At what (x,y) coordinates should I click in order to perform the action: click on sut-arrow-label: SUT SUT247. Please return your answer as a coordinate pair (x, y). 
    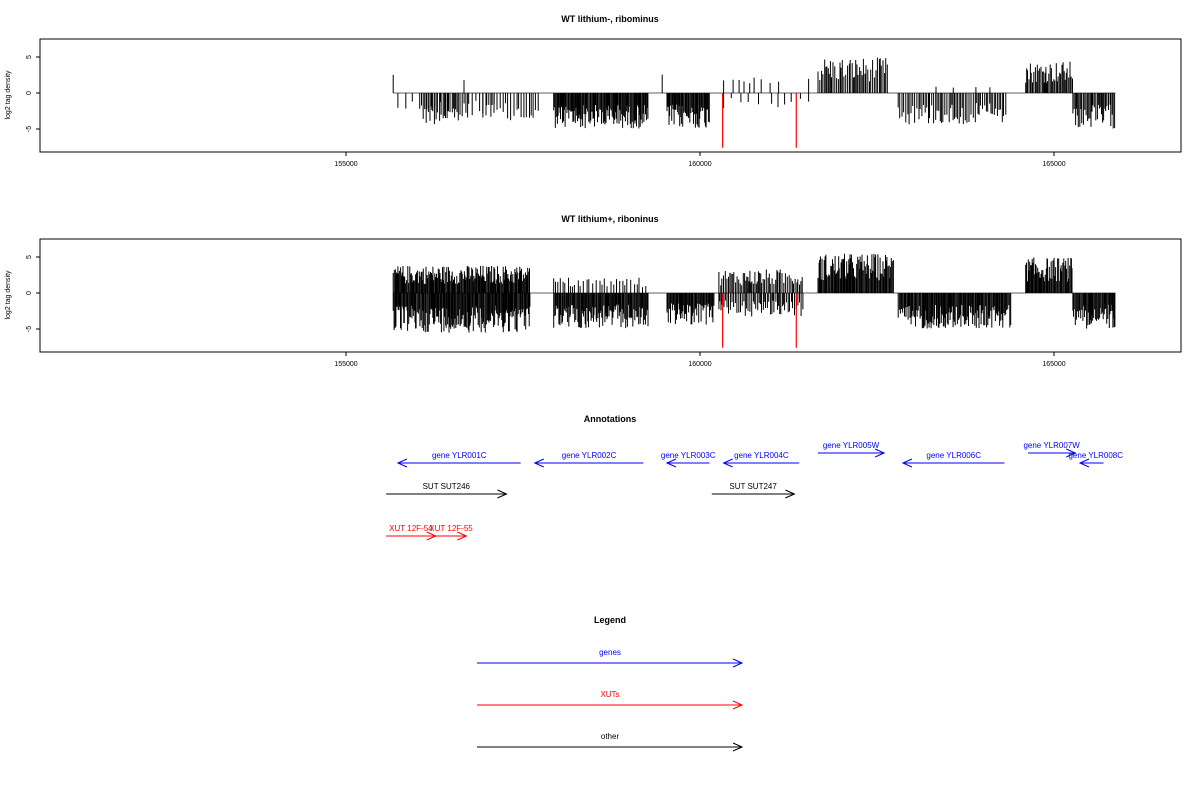
    Looking at the image, I should click on (753, 486).